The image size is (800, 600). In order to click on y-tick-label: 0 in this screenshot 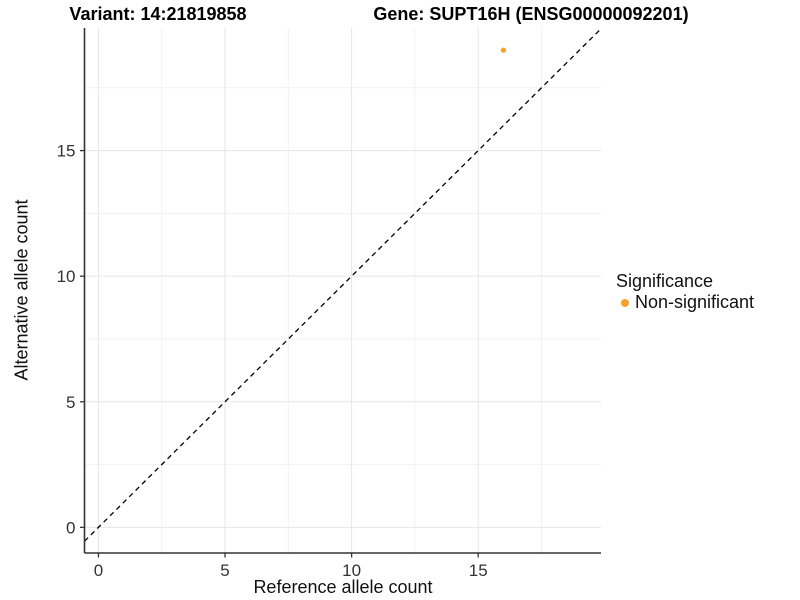, I will do `click(70, 527)`.